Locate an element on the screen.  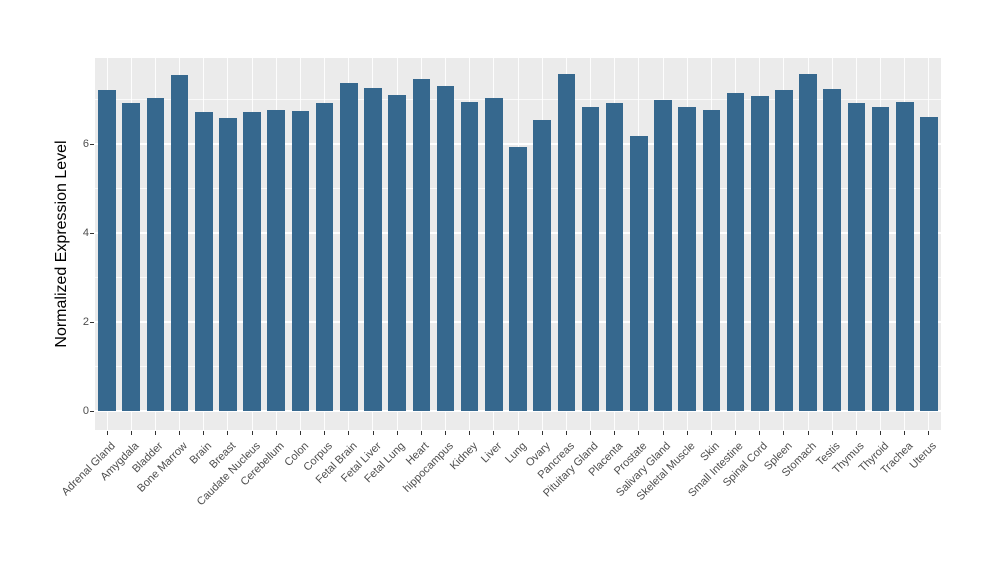
bar-pituitary-gland is located at coordinates (590, 259).